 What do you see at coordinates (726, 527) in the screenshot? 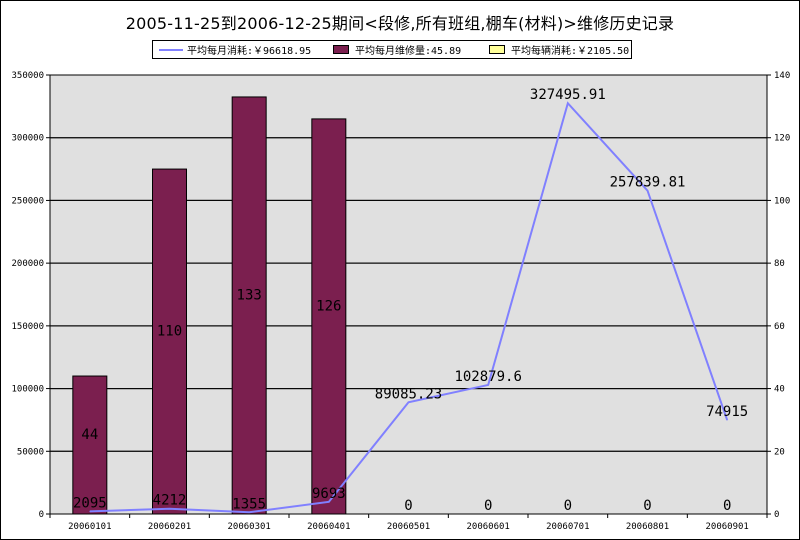
I see `x-tick-label-20060901: 20060901` at bounding box center [726, 527].